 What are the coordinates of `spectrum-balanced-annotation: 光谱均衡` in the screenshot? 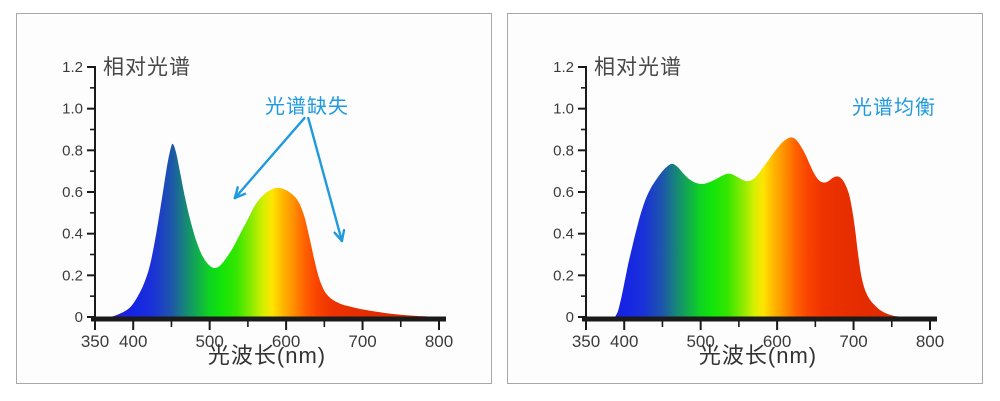 It's located at (894, 108).